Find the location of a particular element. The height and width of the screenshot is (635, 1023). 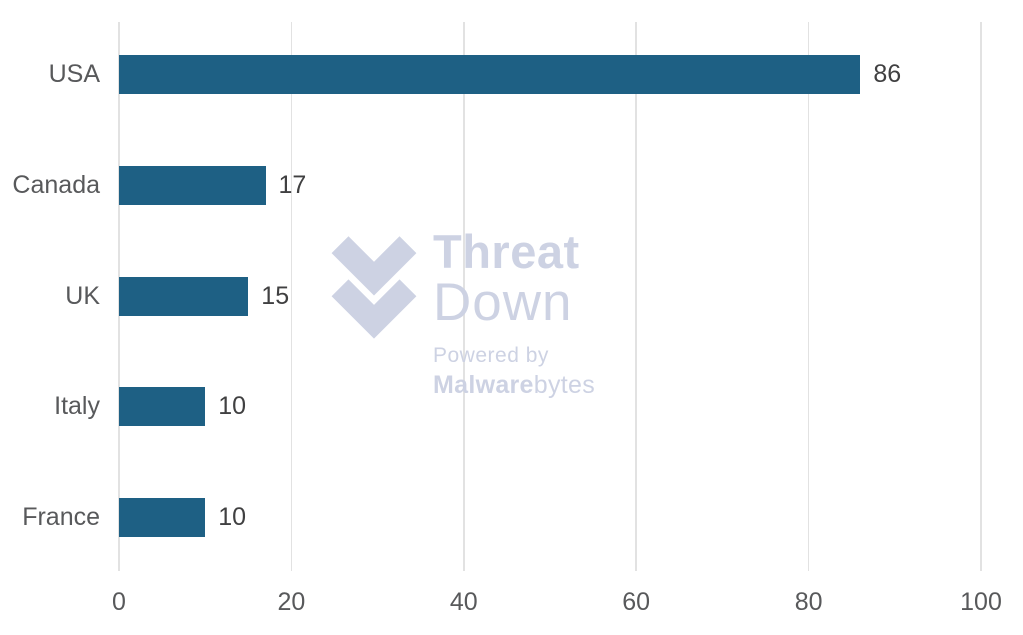

threatdown-watermark: Threat Down Powered by Malwarebytes is located at coordinates (461, 313).